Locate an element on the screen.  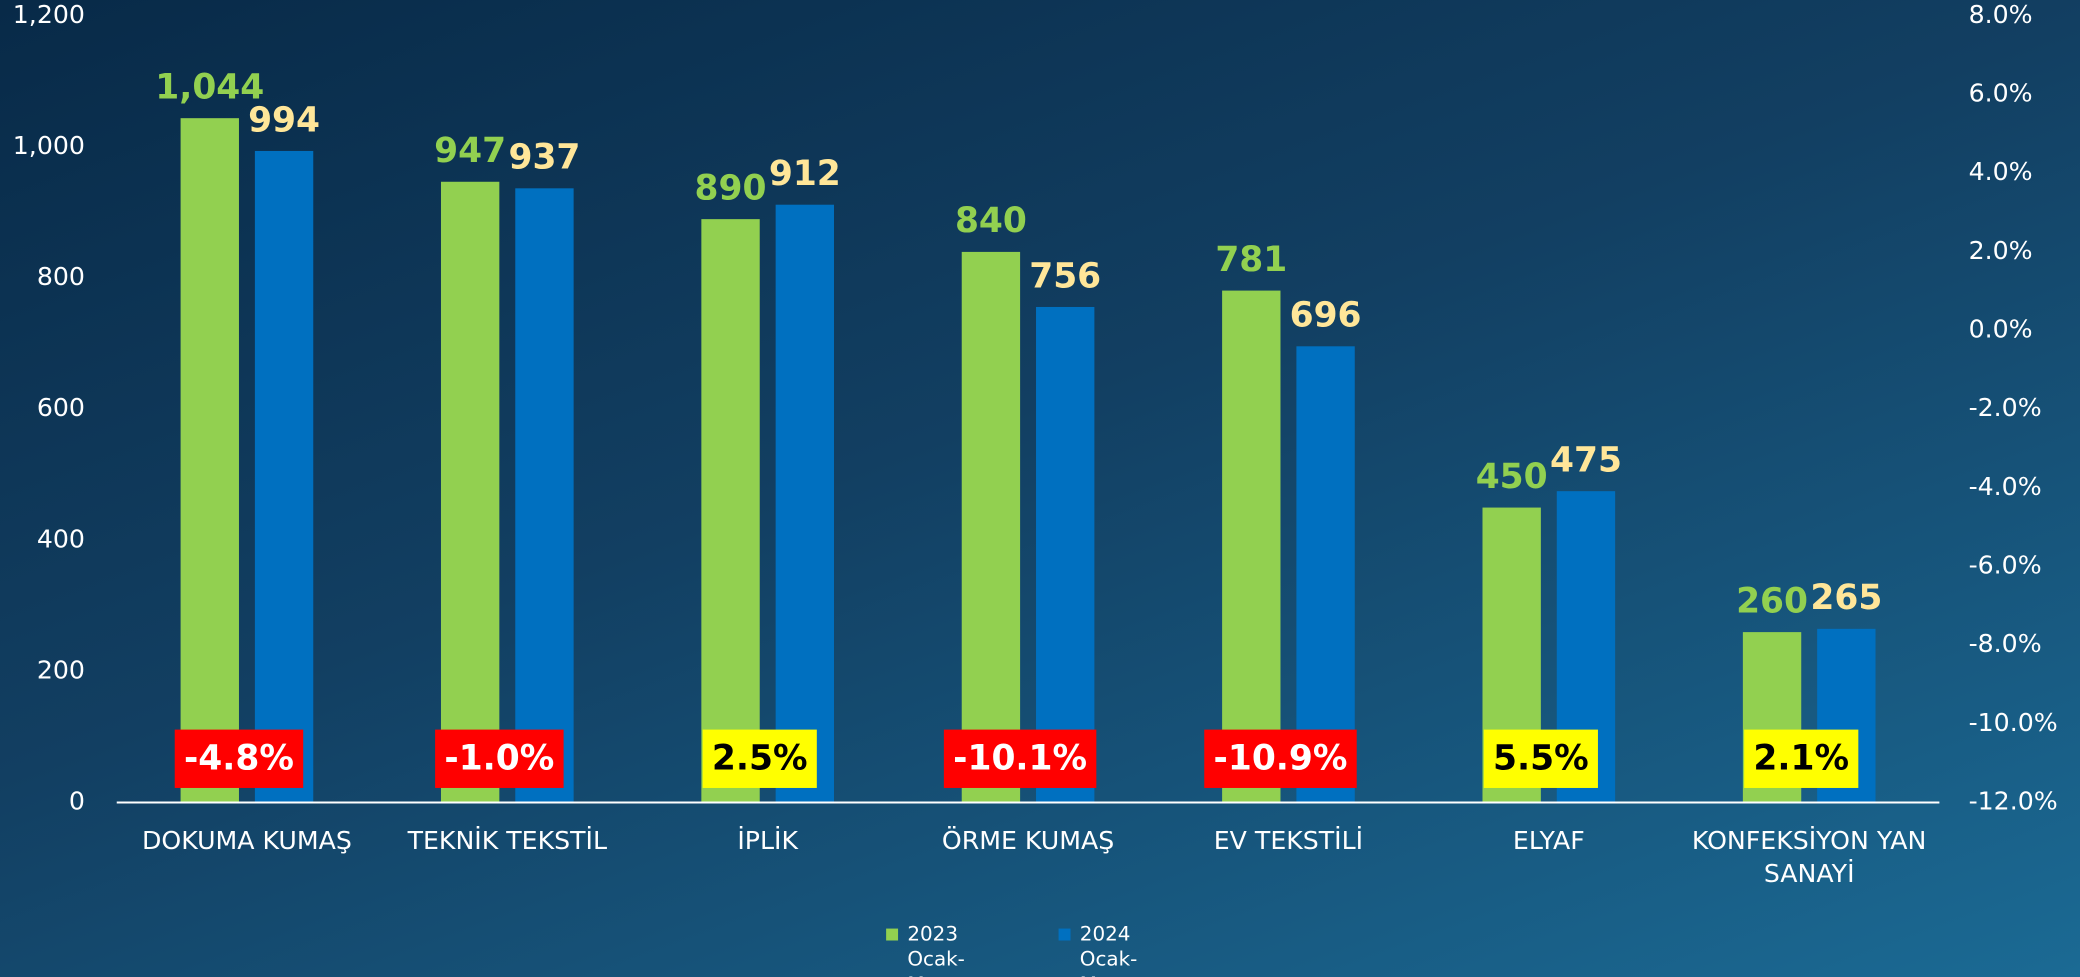
y2-tick-label: -10.0% is located at coordinates (2013, 722).